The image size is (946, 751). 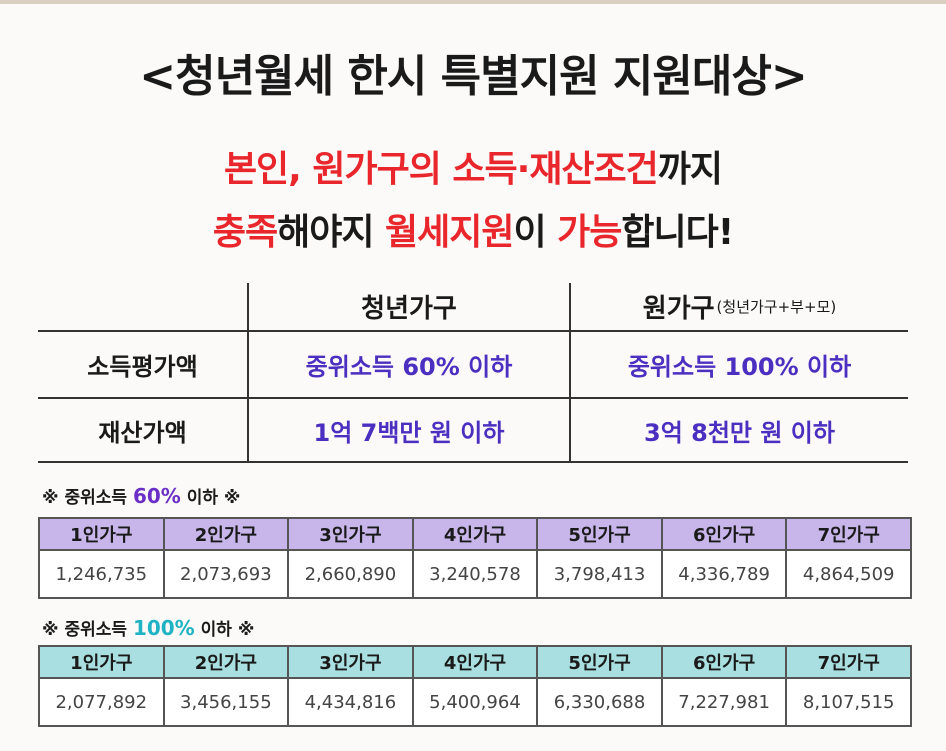 I want to click on table-note: ※ 중위소득 100% 이하 ※, so click(x=148, y=627).